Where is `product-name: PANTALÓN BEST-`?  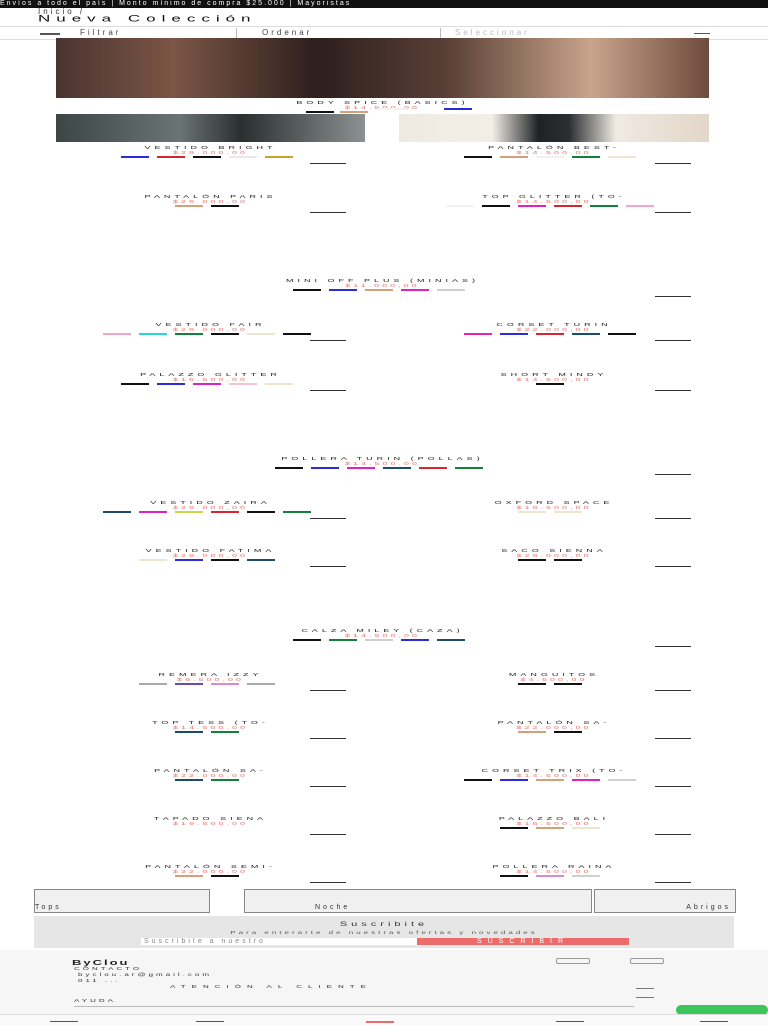 product-name: PANTALÓN BEST- is located at coordinates (554, 147).